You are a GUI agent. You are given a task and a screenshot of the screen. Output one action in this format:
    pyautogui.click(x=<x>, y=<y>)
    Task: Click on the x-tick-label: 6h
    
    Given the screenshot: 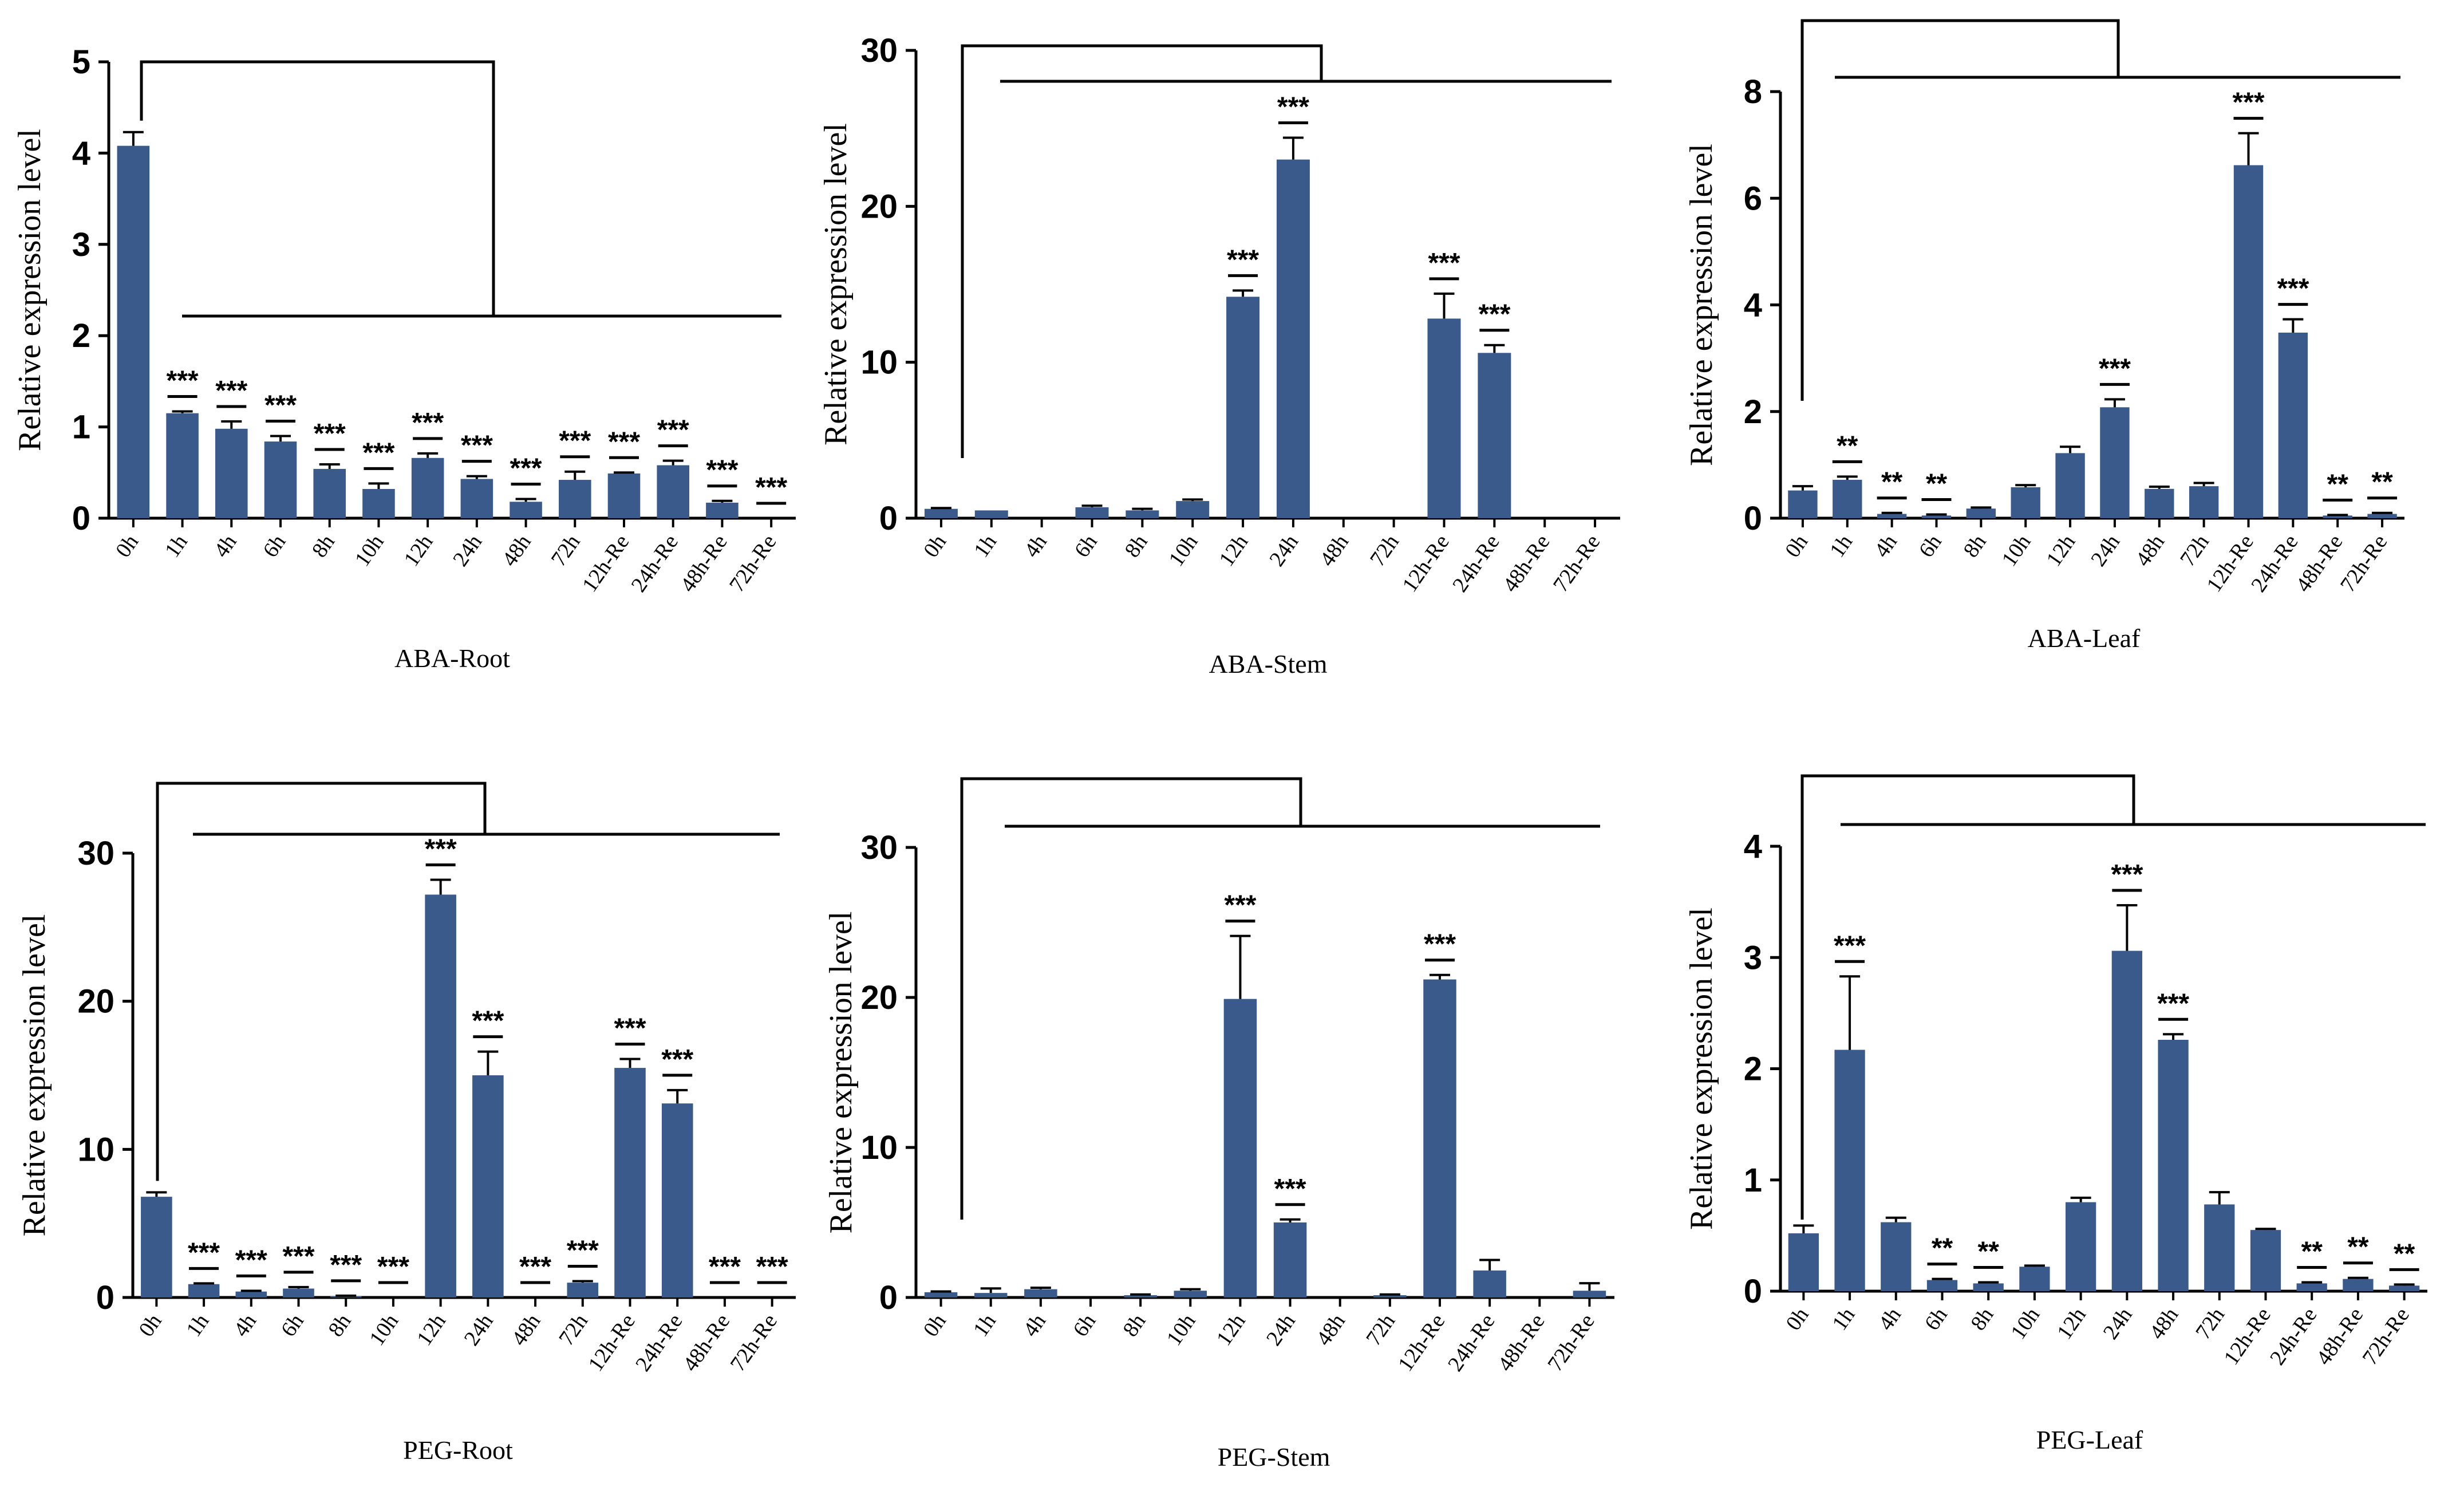 What is the action you would take?
    pyautogui.click(x=1086, y=546)
    